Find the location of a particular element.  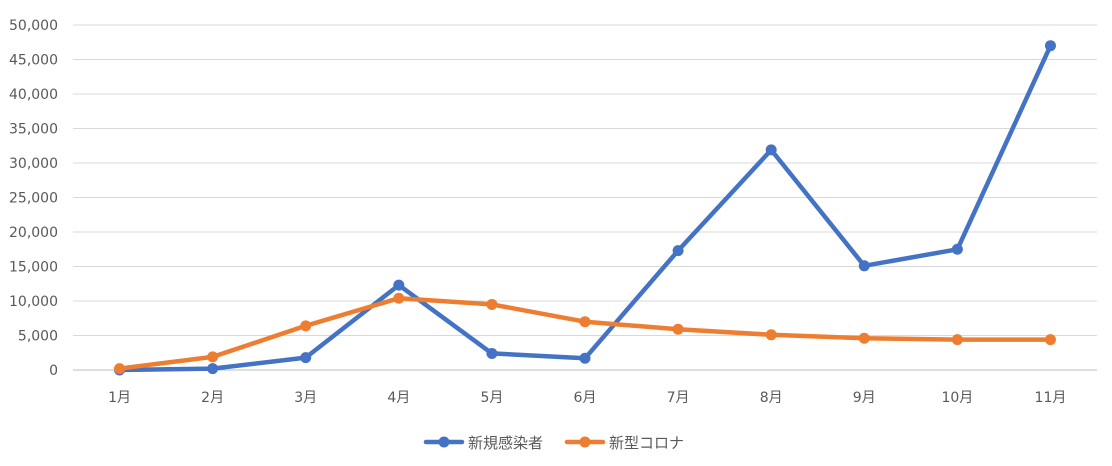

x-tick-label: 1月 is located at coordinates (119, 398).